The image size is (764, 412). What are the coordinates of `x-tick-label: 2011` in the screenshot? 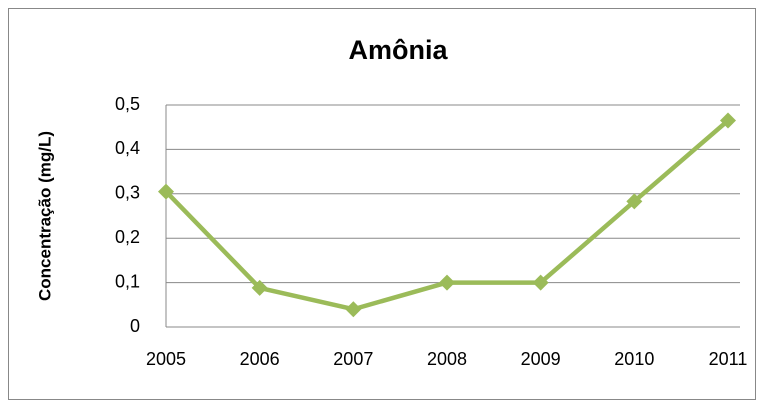 It's located at (728, 359).